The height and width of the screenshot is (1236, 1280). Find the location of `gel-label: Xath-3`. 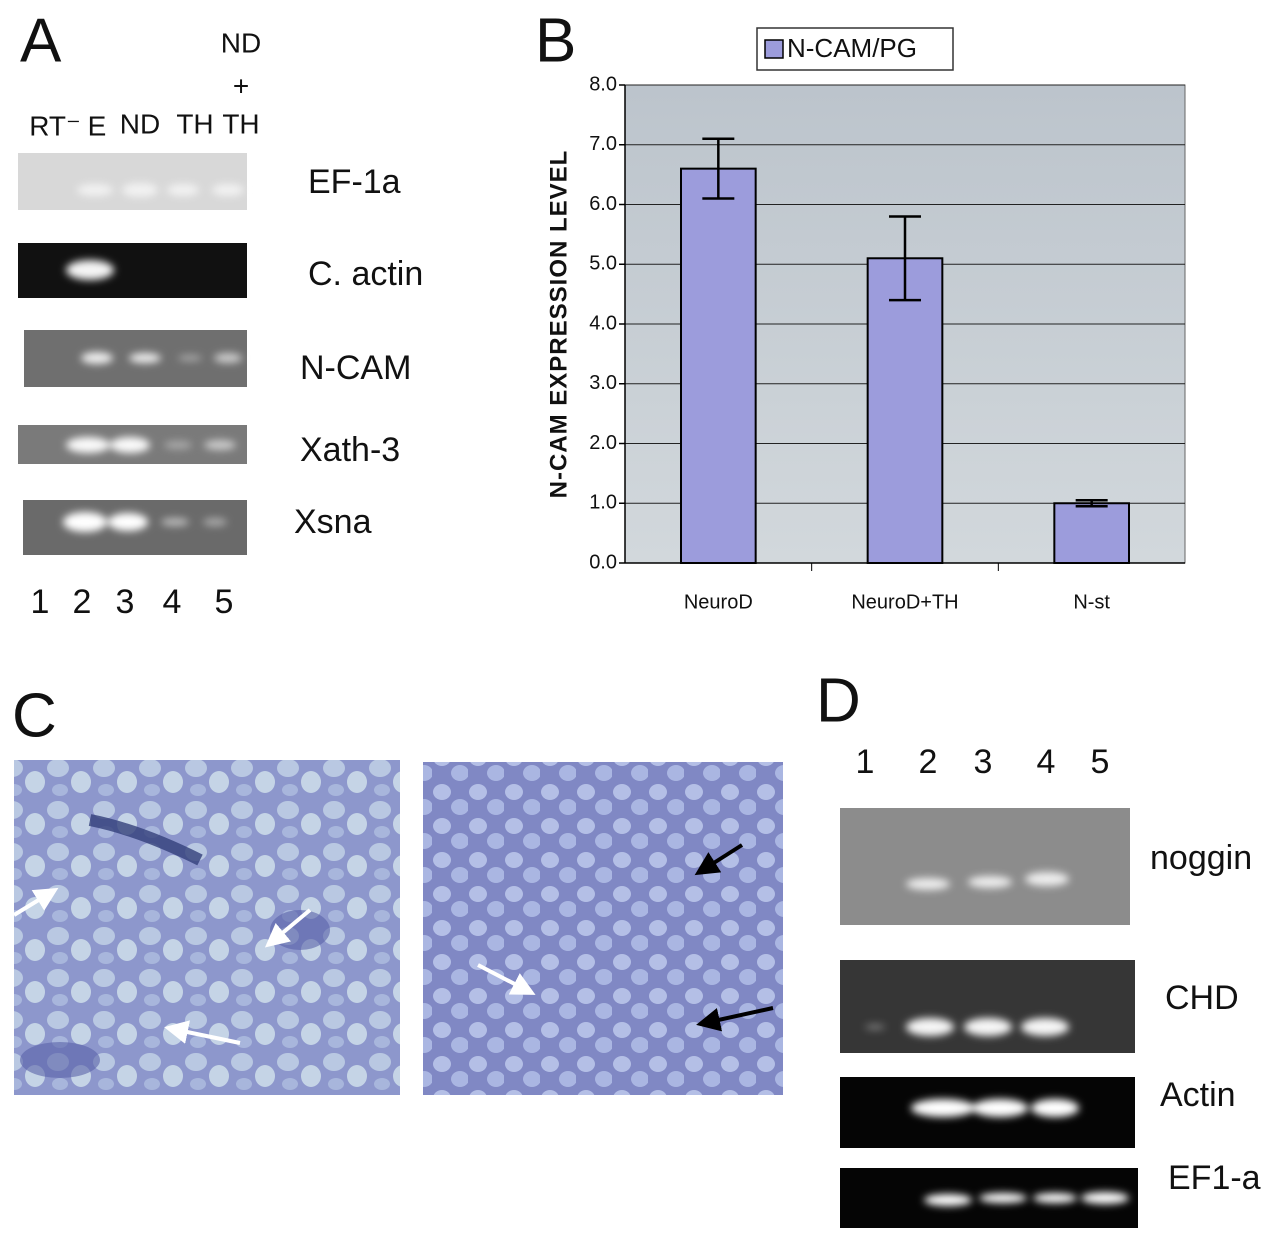

gel-label: Xath-3 is located at coordinates (350, 450).